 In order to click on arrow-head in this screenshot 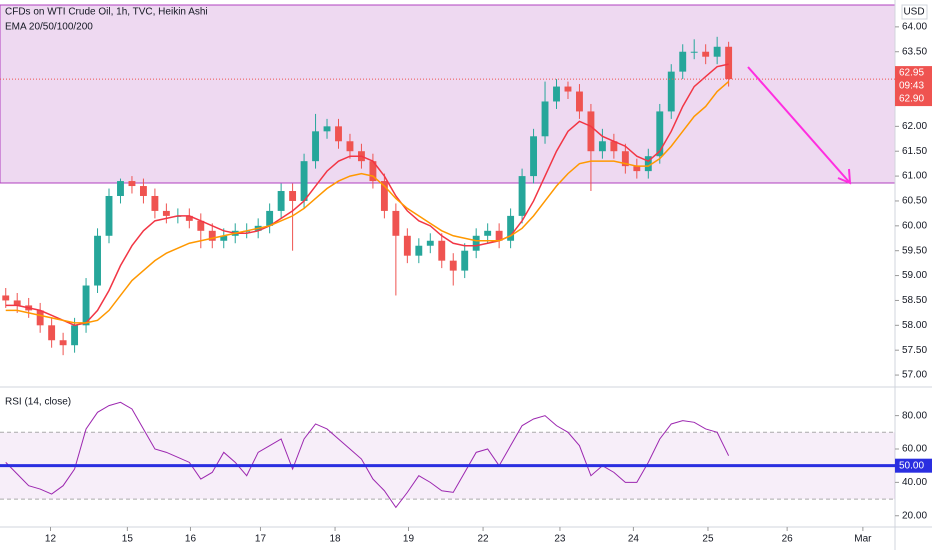, I will do `click(844, 176)`.